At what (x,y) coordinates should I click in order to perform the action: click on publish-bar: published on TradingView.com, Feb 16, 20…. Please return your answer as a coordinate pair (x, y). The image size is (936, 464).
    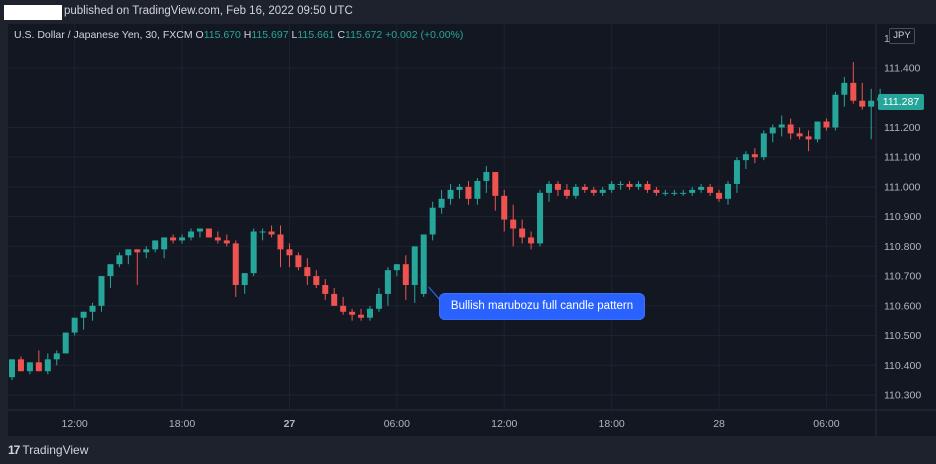
    Looking at the image, I should click on (468, 12).